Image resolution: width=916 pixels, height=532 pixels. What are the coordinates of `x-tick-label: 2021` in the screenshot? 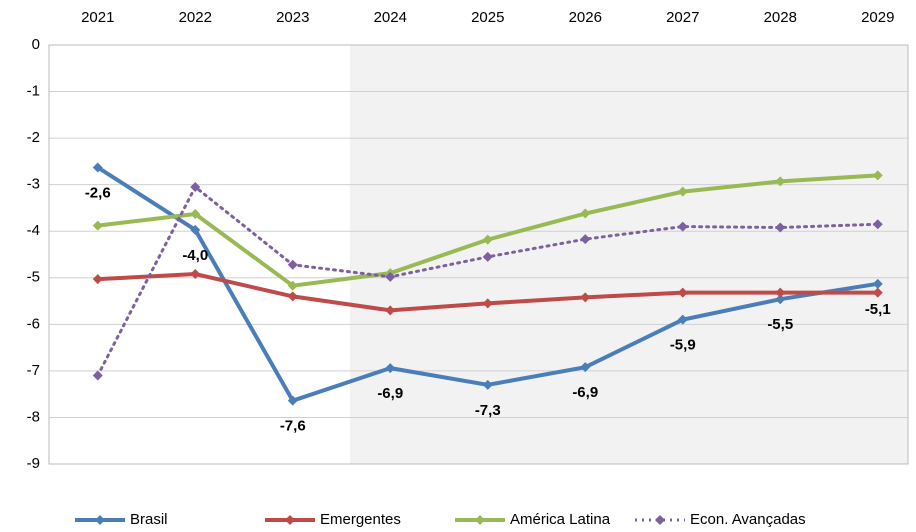 It's located at (97, 17).